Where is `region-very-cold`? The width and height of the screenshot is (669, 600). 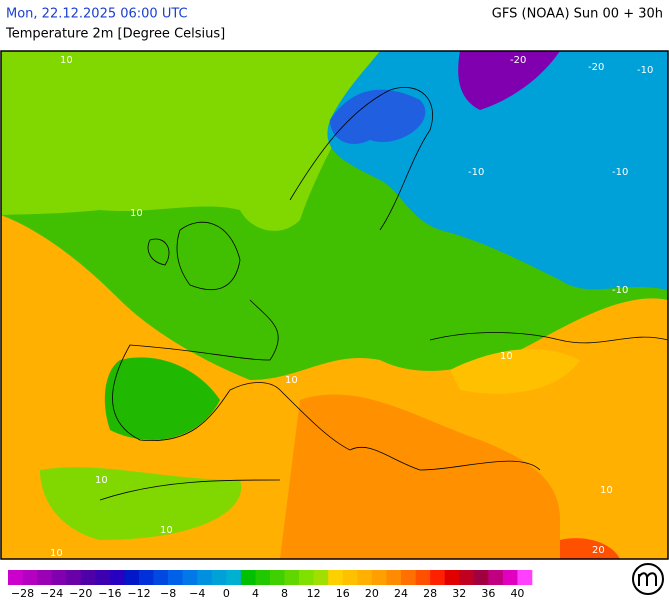
region-very-cold is located at coordinates (378, 116).